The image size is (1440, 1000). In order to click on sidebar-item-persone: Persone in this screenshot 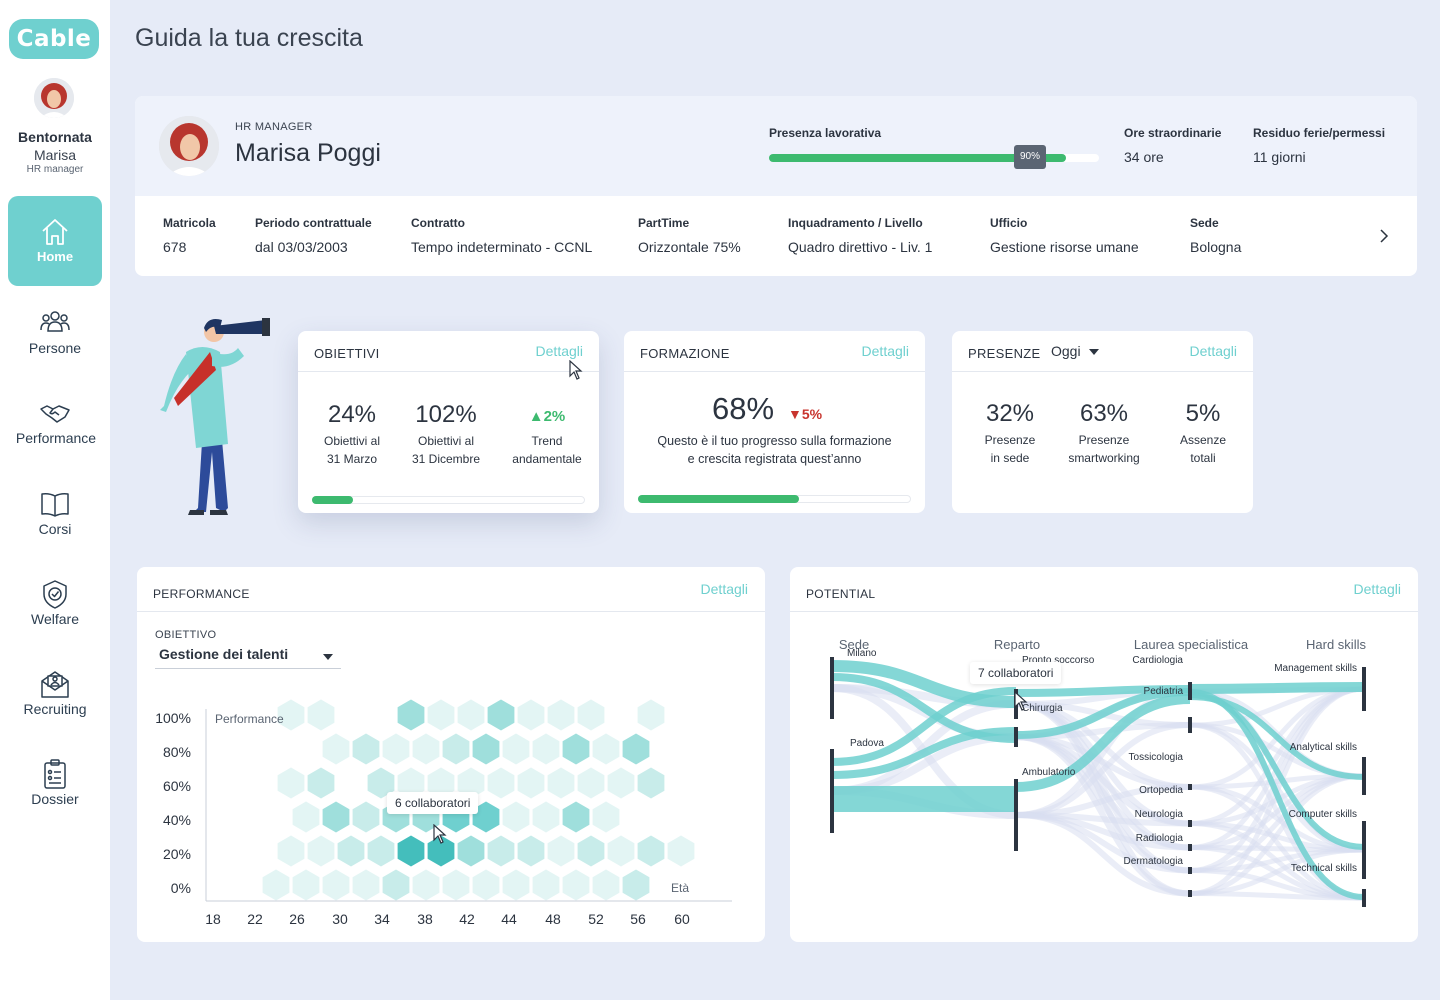, I will do `click(55, 332)`.